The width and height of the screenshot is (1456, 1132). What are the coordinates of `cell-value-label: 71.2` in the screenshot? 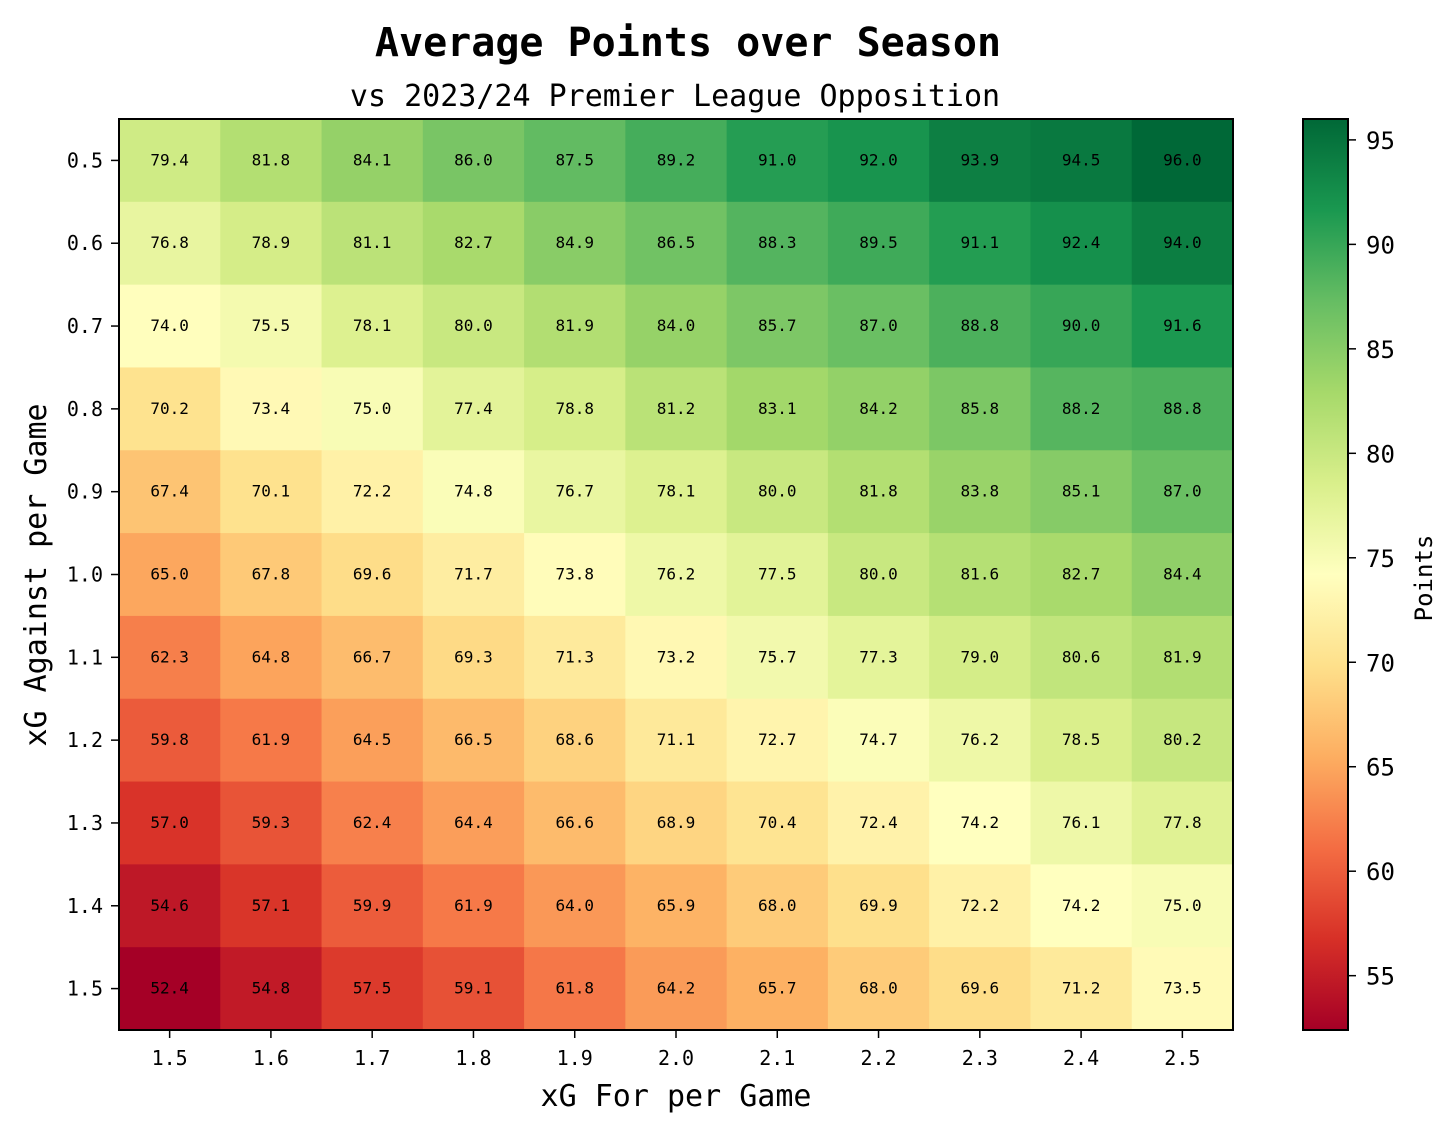 It's located at (1081, 988).